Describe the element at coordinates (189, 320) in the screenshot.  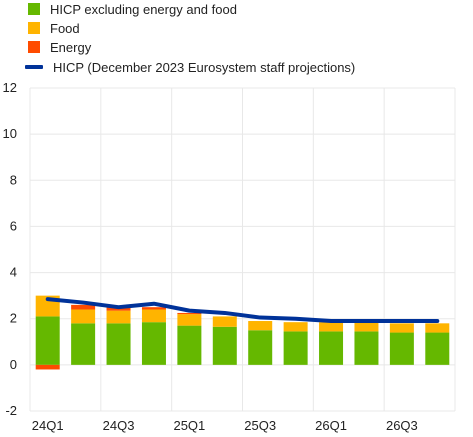
I see `bar-food-25Q1` at that location.